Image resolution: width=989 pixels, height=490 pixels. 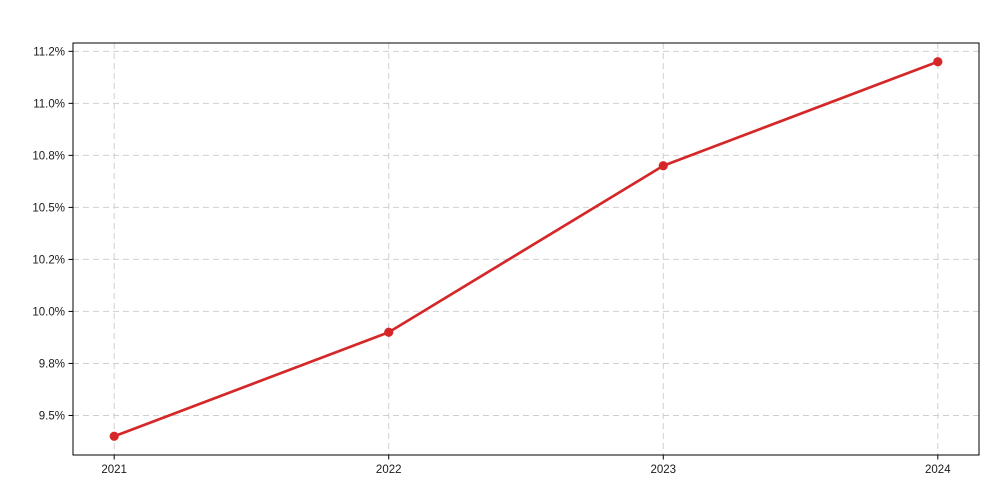 What do you see at coordinates (48, 156) in the screenshot?
I see `y-tick-label: 10.8%` at bounding box center [48, 156].